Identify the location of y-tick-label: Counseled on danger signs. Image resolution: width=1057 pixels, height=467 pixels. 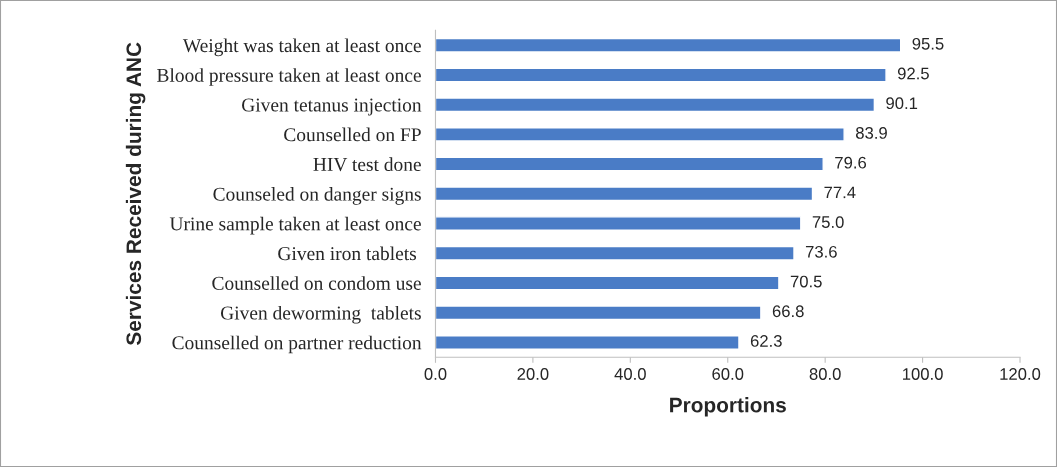
(317, 196).